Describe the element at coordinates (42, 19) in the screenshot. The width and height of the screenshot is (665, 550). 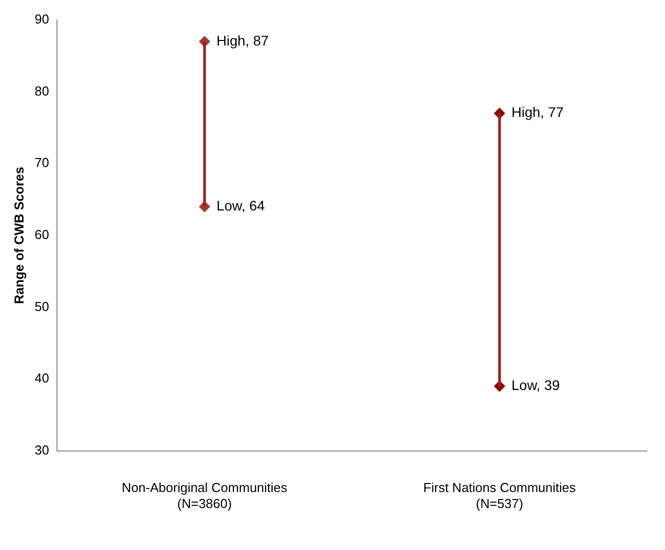
I see `y-tick-label: 90` at that location.